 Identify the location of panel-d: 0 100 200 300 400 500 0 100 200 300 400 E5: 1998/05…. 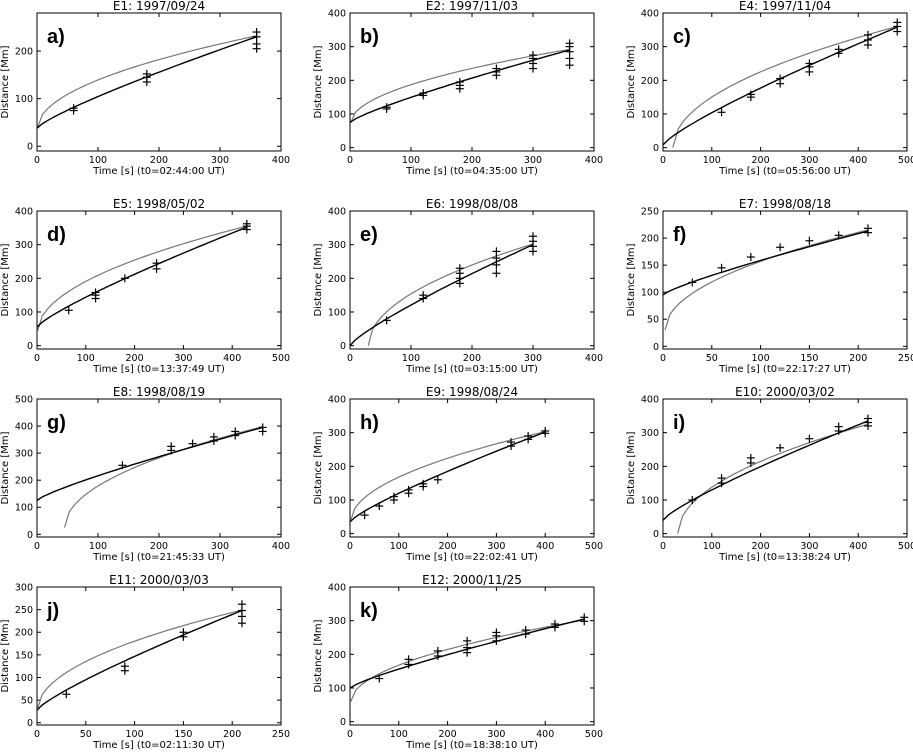
(145, 286).